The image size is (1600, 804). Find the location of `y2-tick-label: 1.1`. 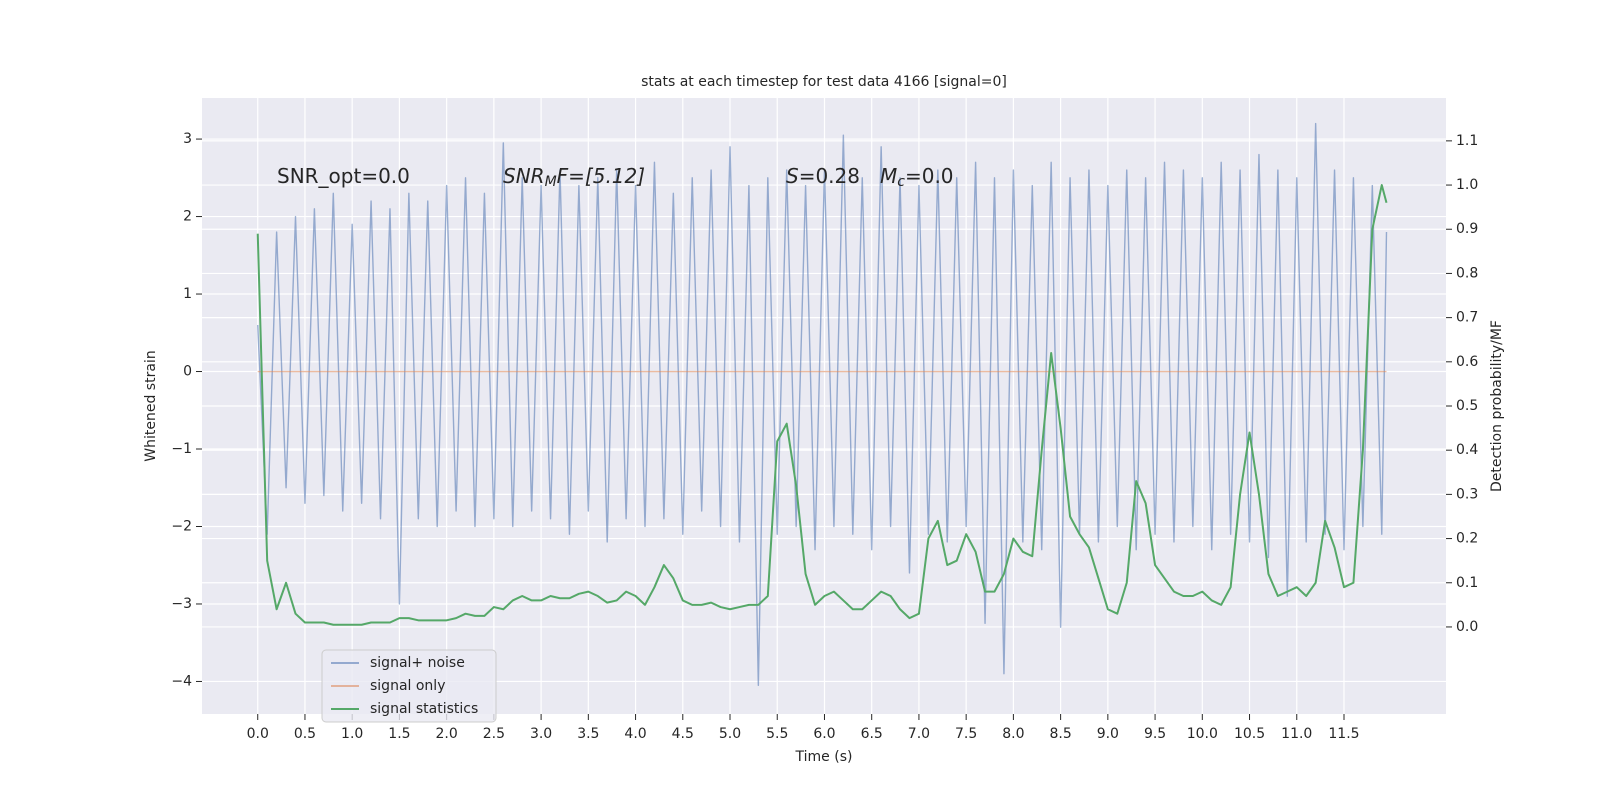

y2-tick-label: 1.1 is located at coordinates (1467, 141).